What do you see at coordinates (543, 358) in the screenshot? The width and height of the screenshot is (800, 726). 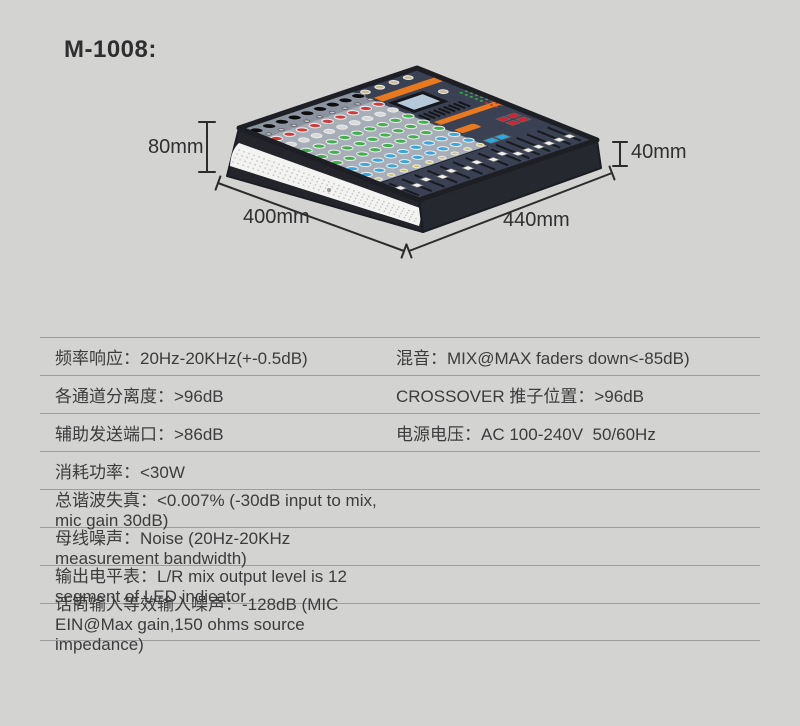 I see `spec-mix: 混音：MIX@MAX faders down<-85dB)` at bounding box center [543, 358].